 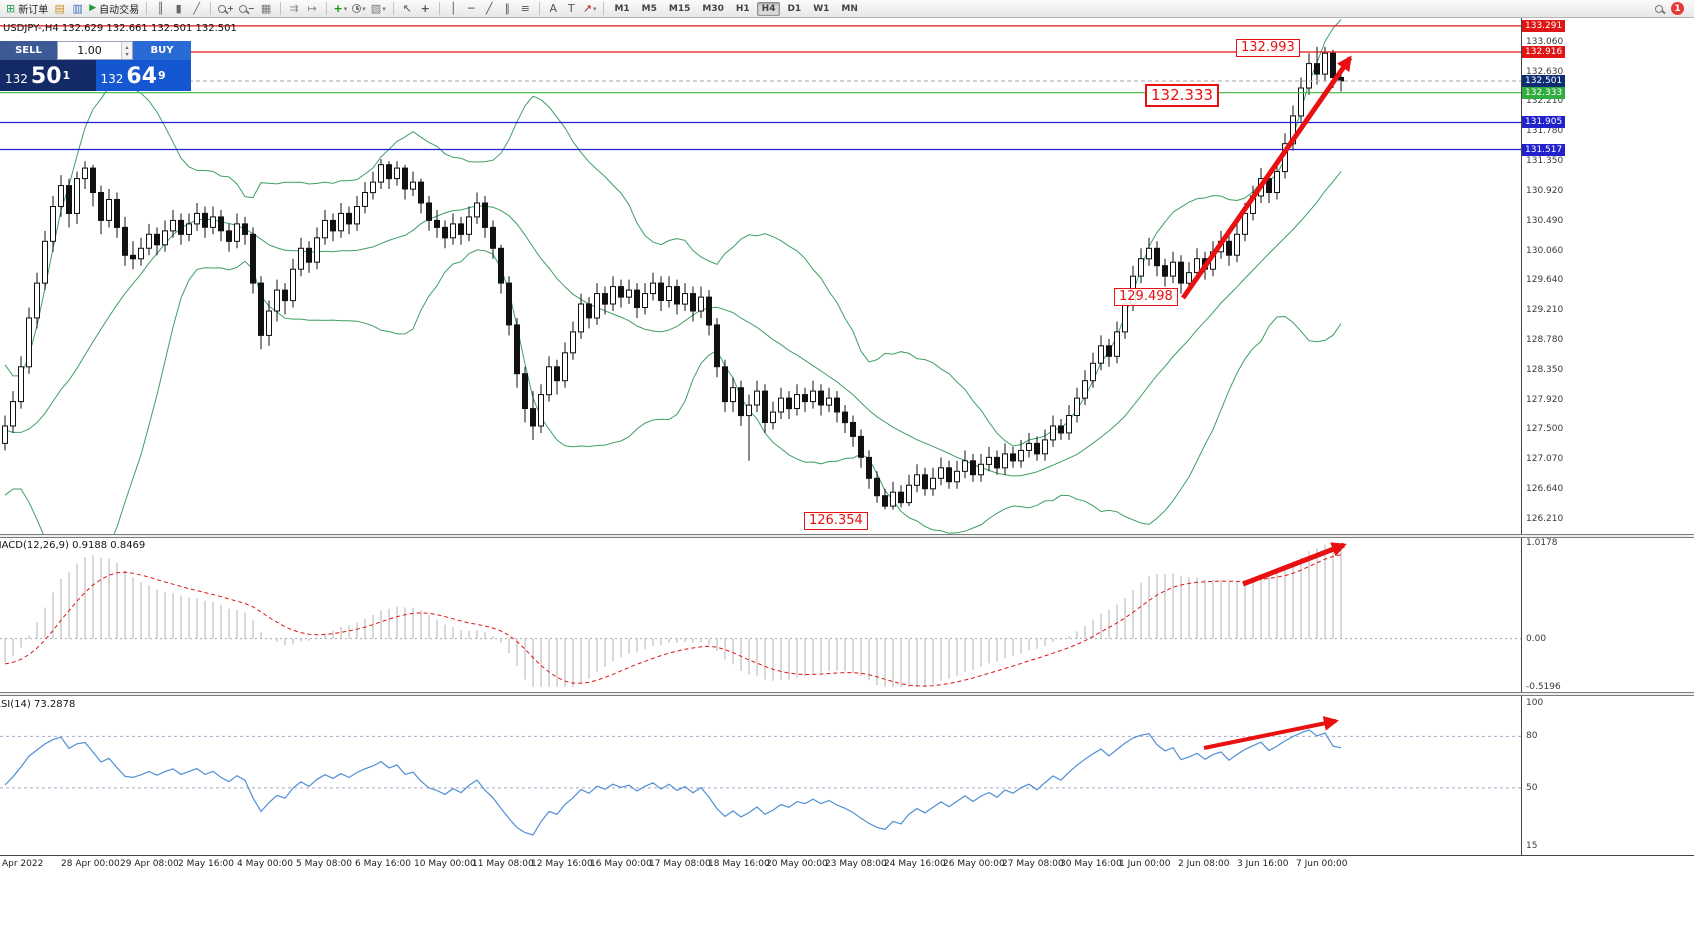 I want to click on buy-price-point: 9, so click(x=162, y=75).